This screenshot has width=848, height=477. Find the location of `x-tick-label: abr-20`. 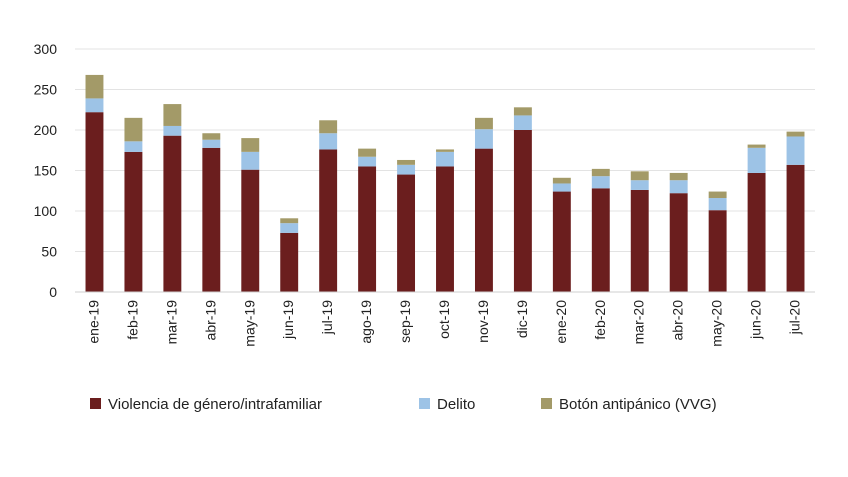

x-tick-label: abr-20 is located at coordinates (678, 320).